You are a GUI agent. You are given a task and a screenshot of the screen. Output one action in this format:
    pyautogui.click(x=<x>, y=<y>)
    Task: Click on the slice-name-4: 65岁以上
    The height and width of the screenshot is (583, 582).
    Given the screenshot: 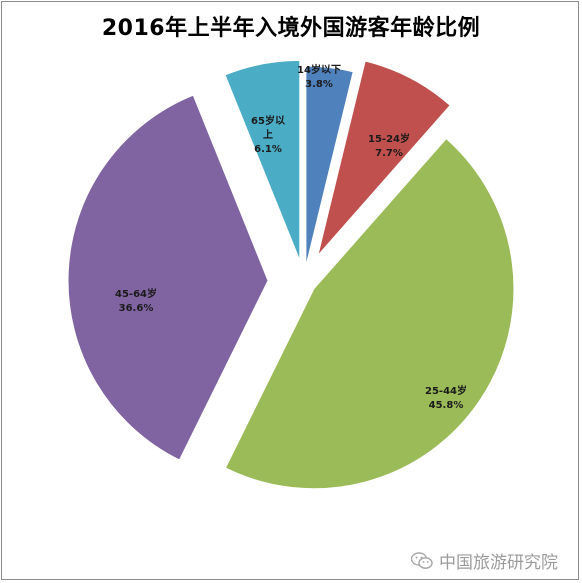 What is the action you would take?
    pyautogui.click(x=268, y=128)
    